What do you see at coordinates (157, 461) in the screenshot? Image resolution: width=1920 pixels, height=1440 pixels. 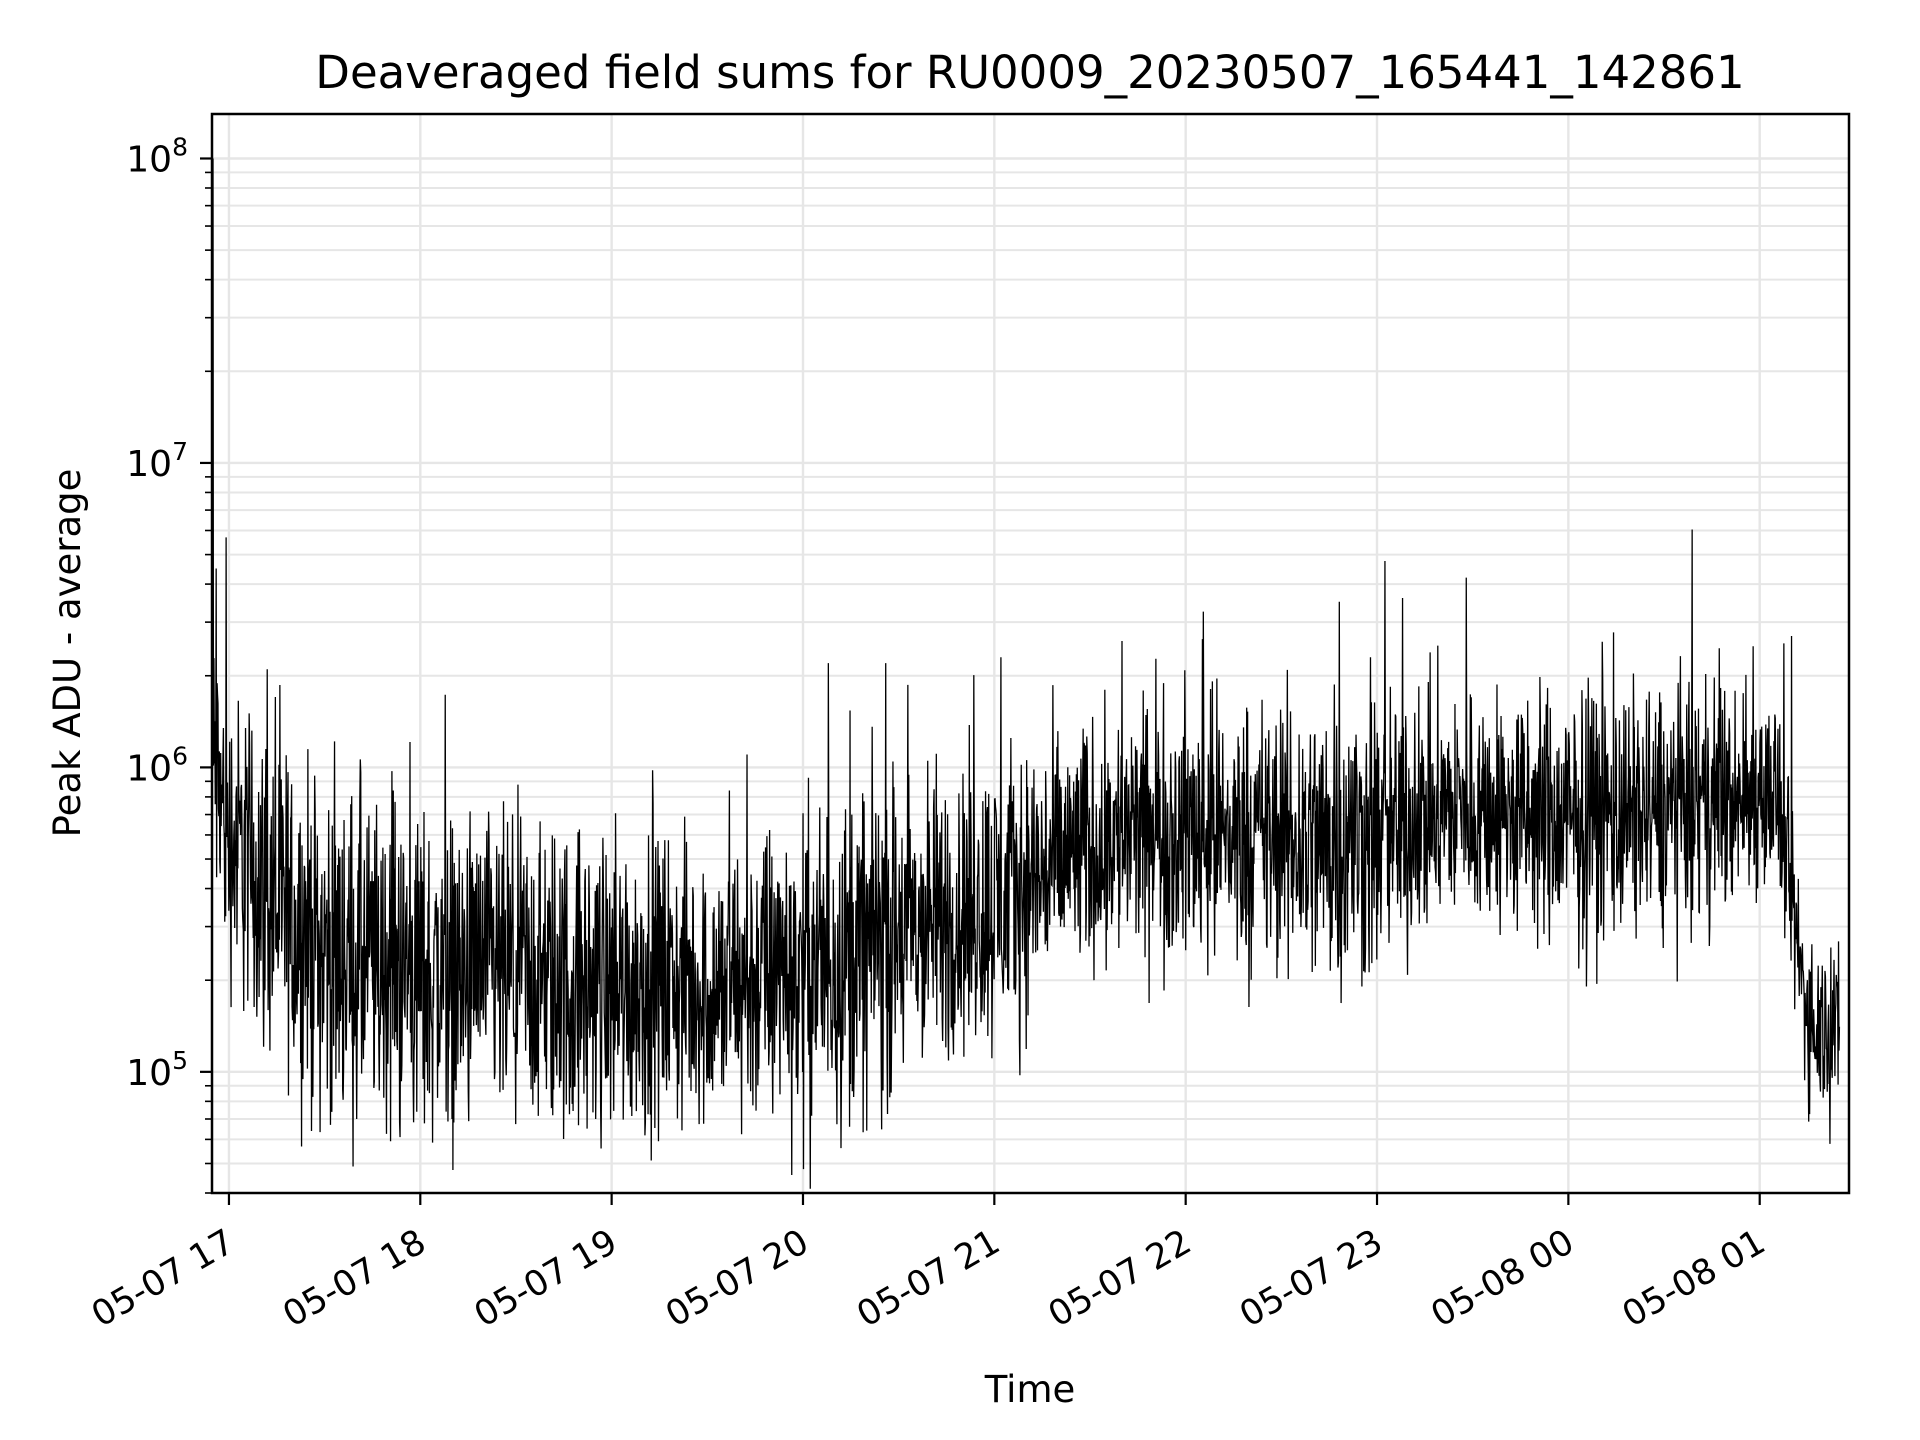 I see `y-tick-label: 10⁷` at bounding box center [157, 461].